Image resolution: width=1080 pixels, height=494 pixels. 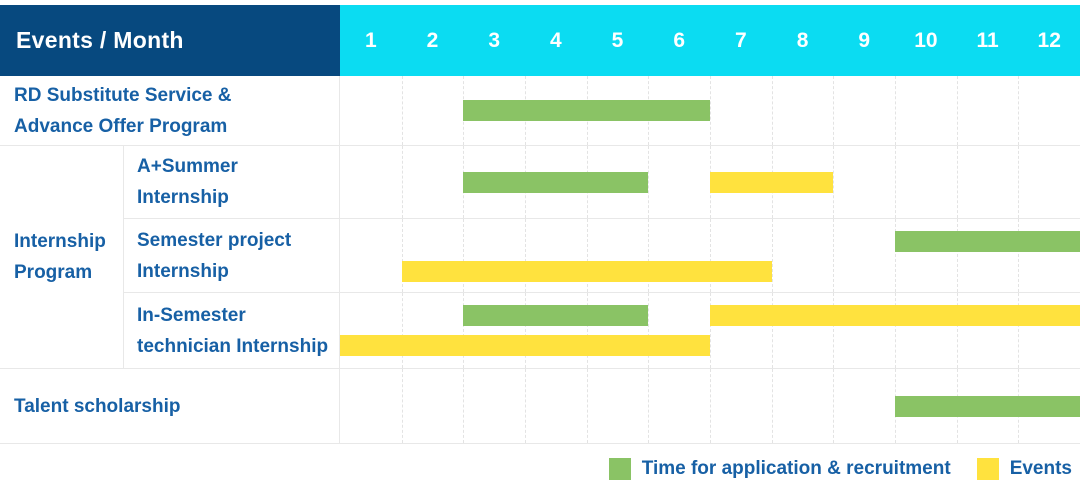 What do you see at coordinates (53, 272) in the screenshot?
I see `group-label-line: Program` at bounding box center [53, 272].